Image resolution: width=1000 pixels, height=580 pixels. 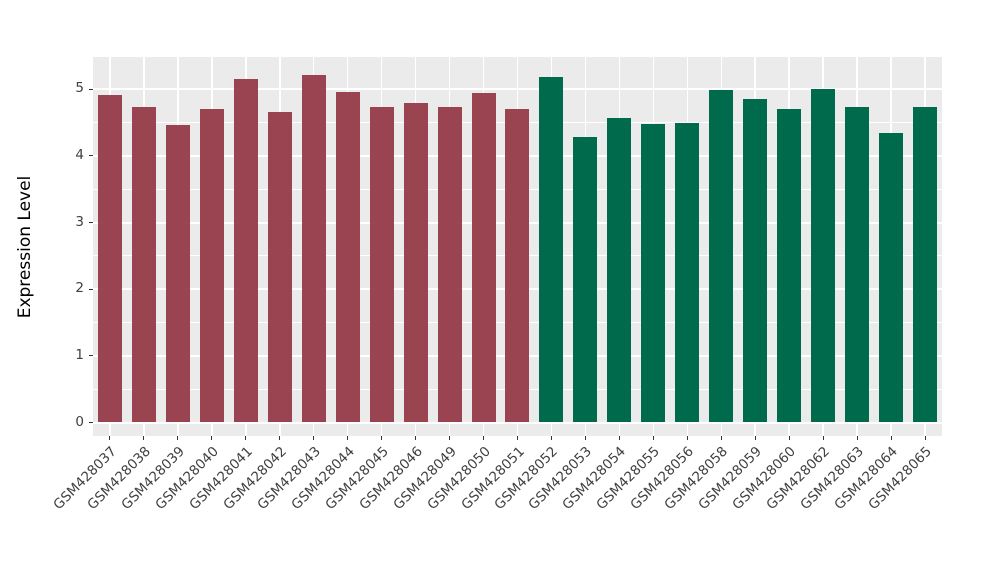 What do you see at coordinates (79, 88) in the screenshot?
I see `y-tick-label: 5` at bounding box center [79, 88].